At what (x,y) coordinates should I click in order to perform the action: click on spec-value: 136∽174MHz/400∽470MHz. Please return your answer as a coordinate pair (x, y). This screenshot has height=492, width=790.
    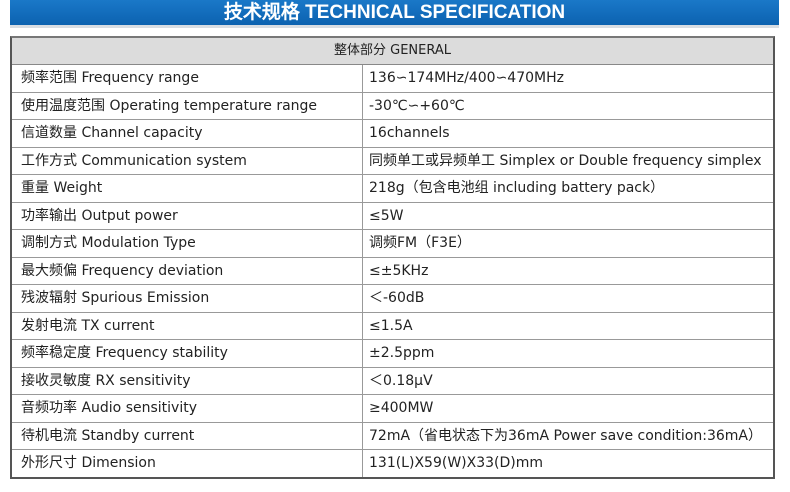
    Looking at the image, I should click on (466, 78).